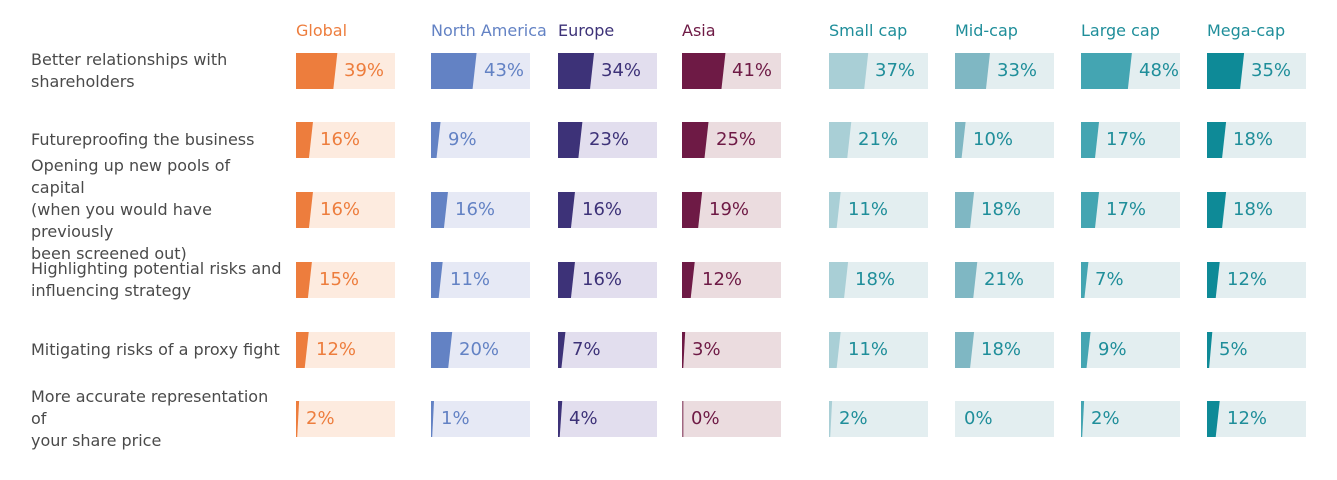  I want to click on bar-cell: 10%, so click(1004, 140).